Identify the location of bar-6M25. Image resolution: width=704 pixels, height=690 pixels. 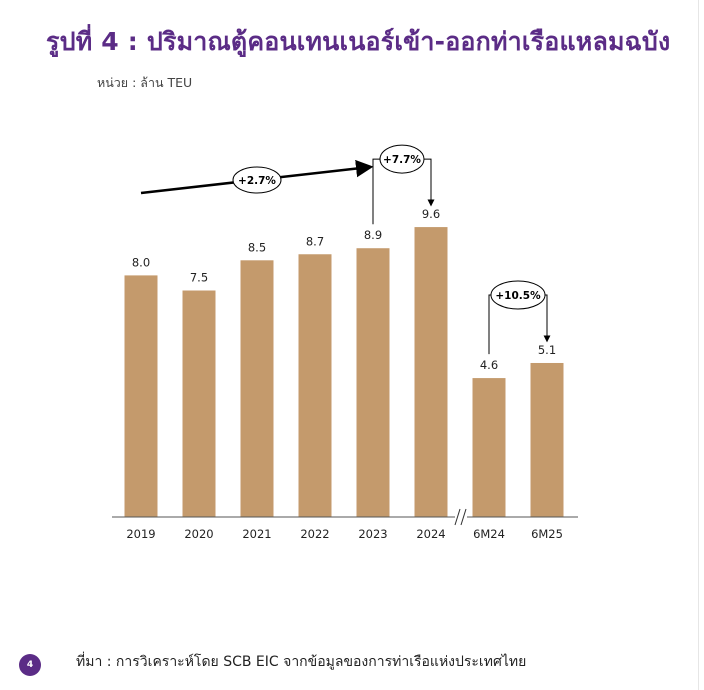
(547, 439).